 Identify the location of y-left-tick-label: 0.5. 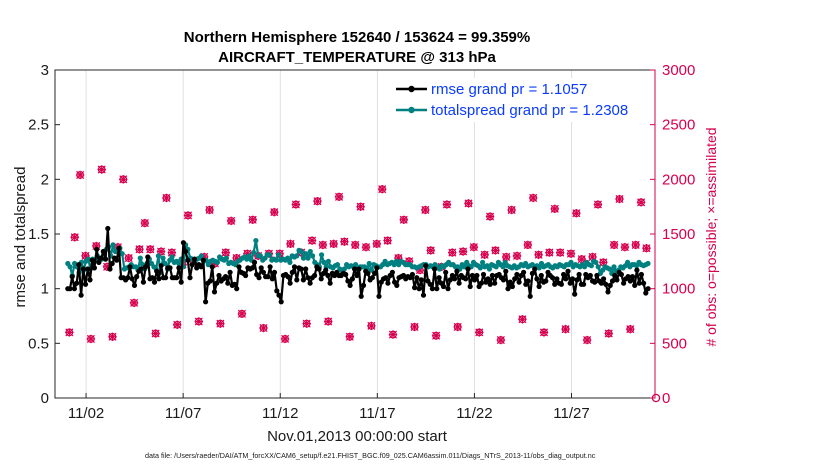
(38, 343).